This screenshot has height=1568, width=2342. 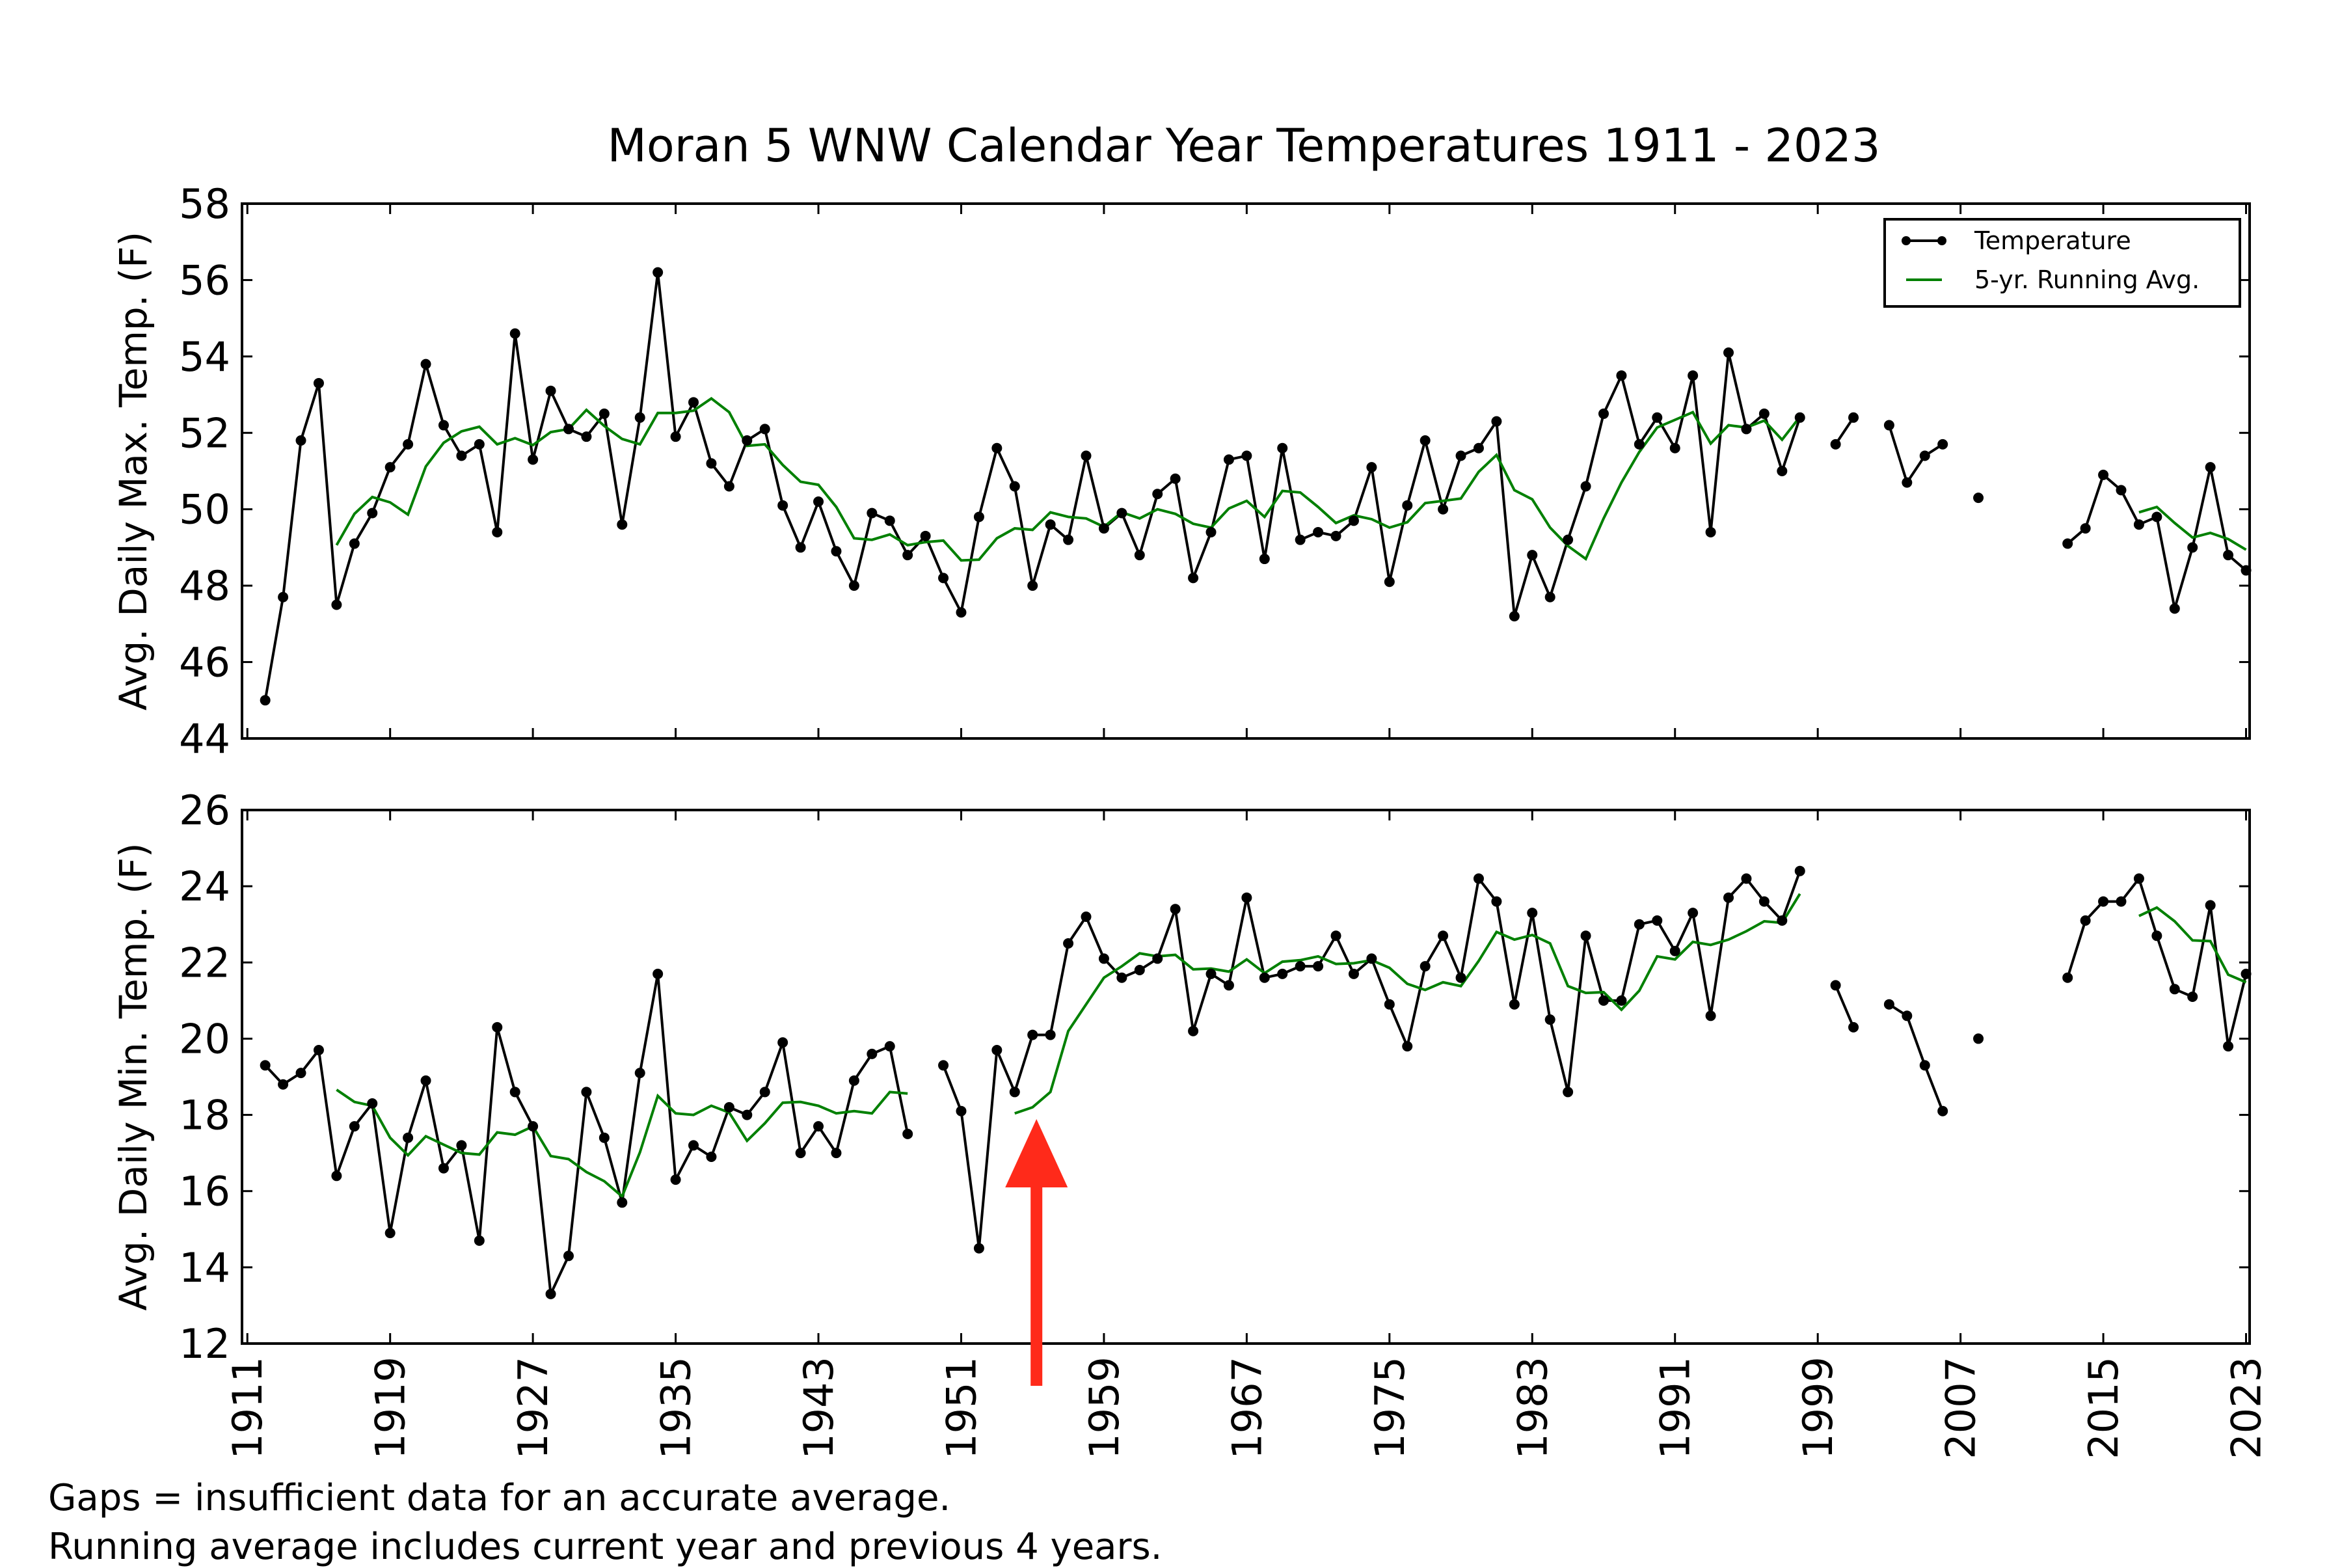 I want to click on y-tick-label: 54, so click(x=204, y=357).